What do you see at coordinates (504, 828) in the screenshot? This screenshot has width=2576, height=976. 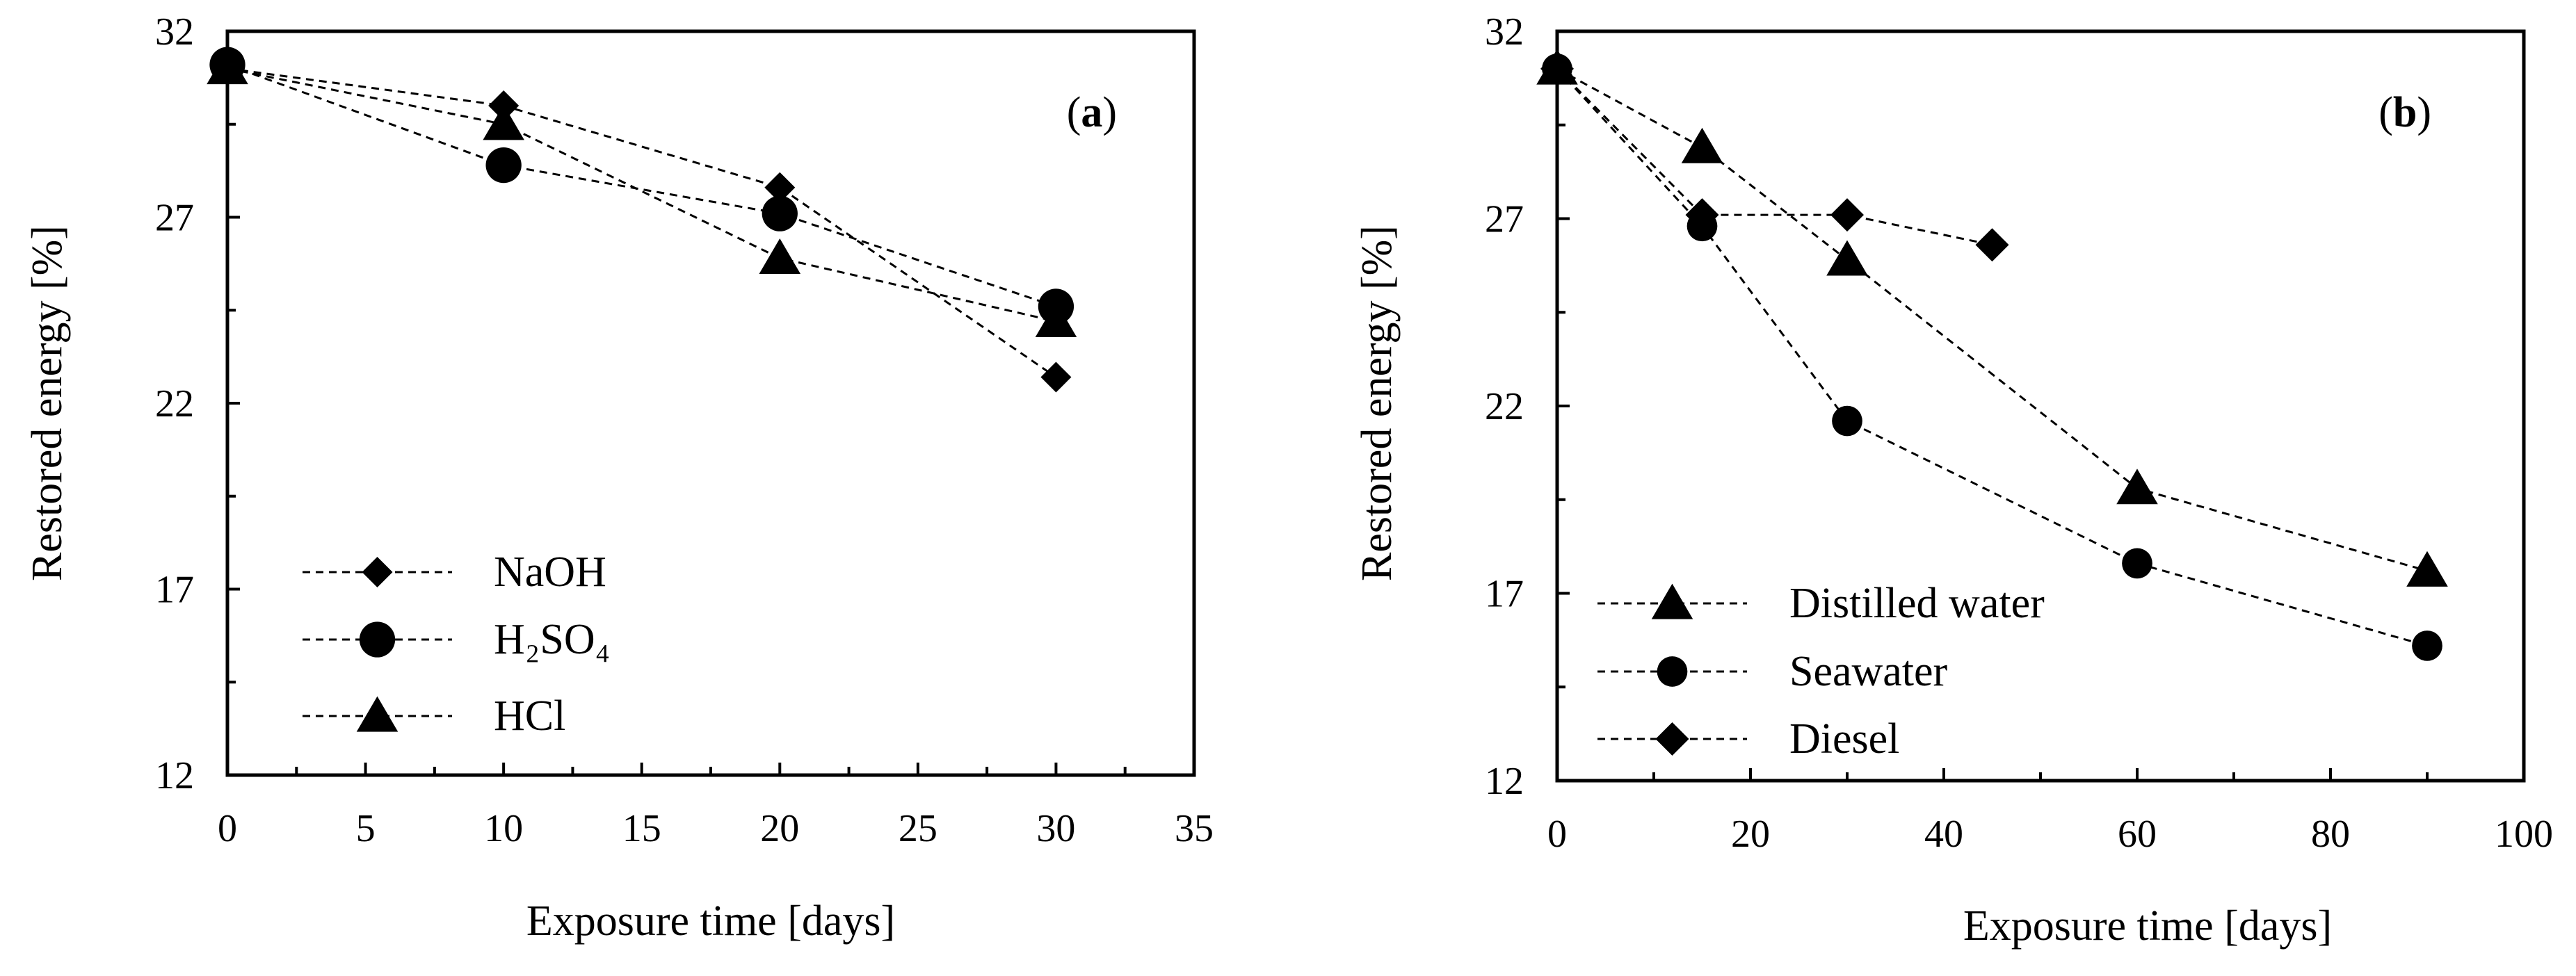 I see `panel-a-x-tick-label: 10` at bounding box center [504, 828].